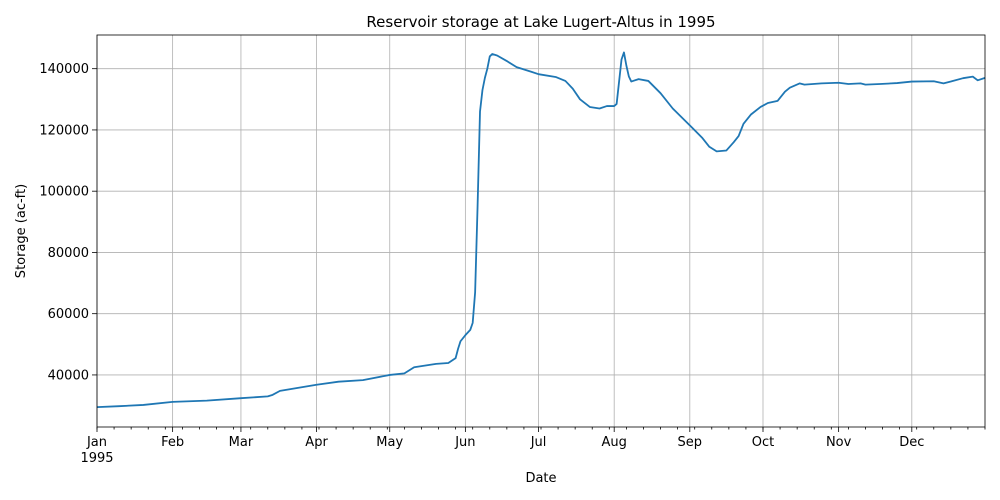 This screenshot has width=1000, height=500. Describe the element at coordinates (64, 130) in the screenshot. I see `y-tick-label: 120000` at that location.